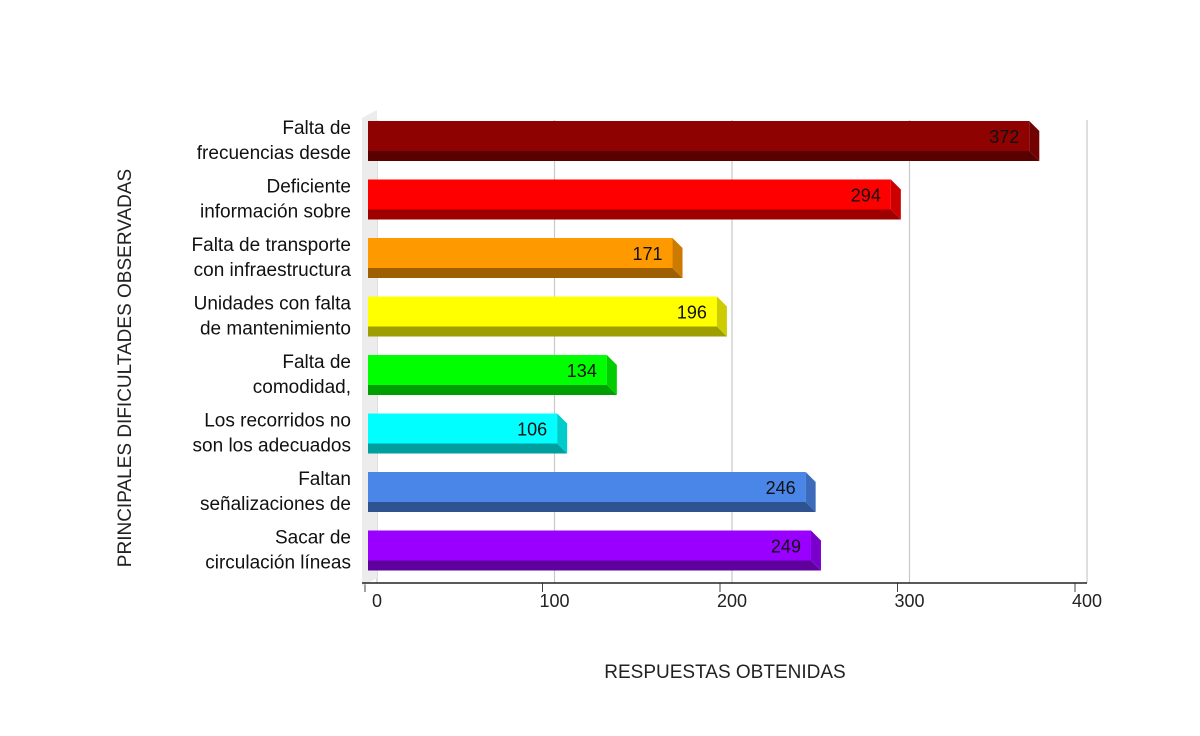 The width and height of the screenshot is (1200, 736). Describe the element at coordinates (647, 254) in the screenshot. I see `data-label: 171` at that location.